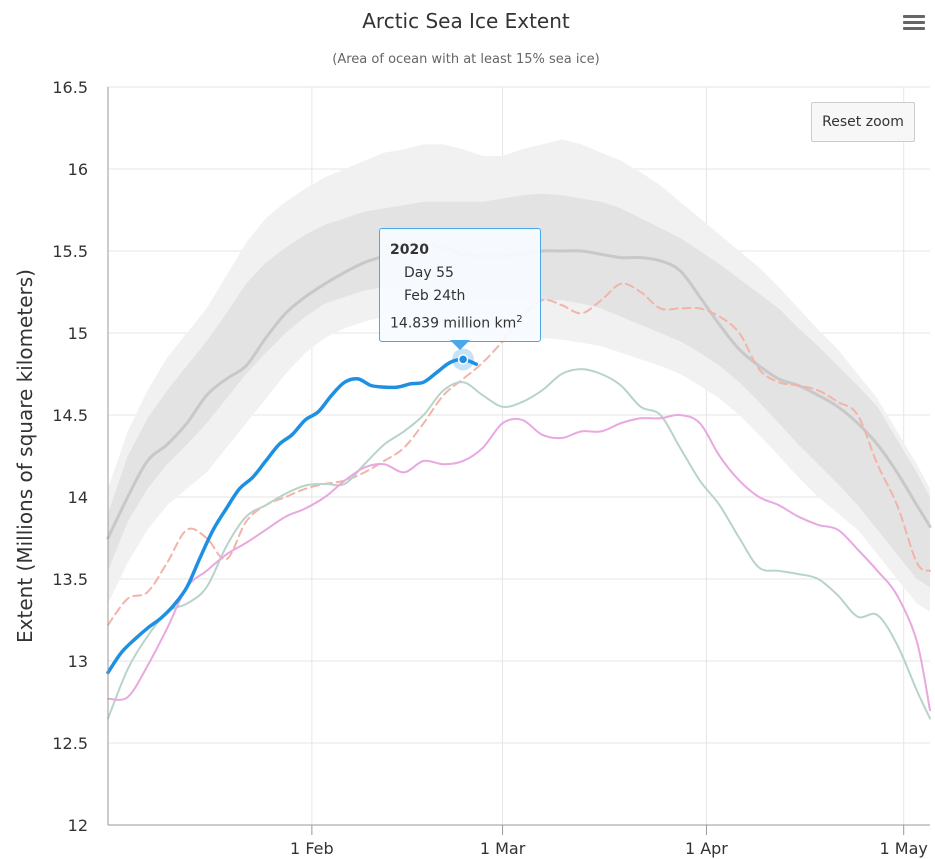 This screenshot has width=935, height=859. Describe the element at coordinates (409, 250) in the screenshot. I see `tooltip-series: 2020` at that location.